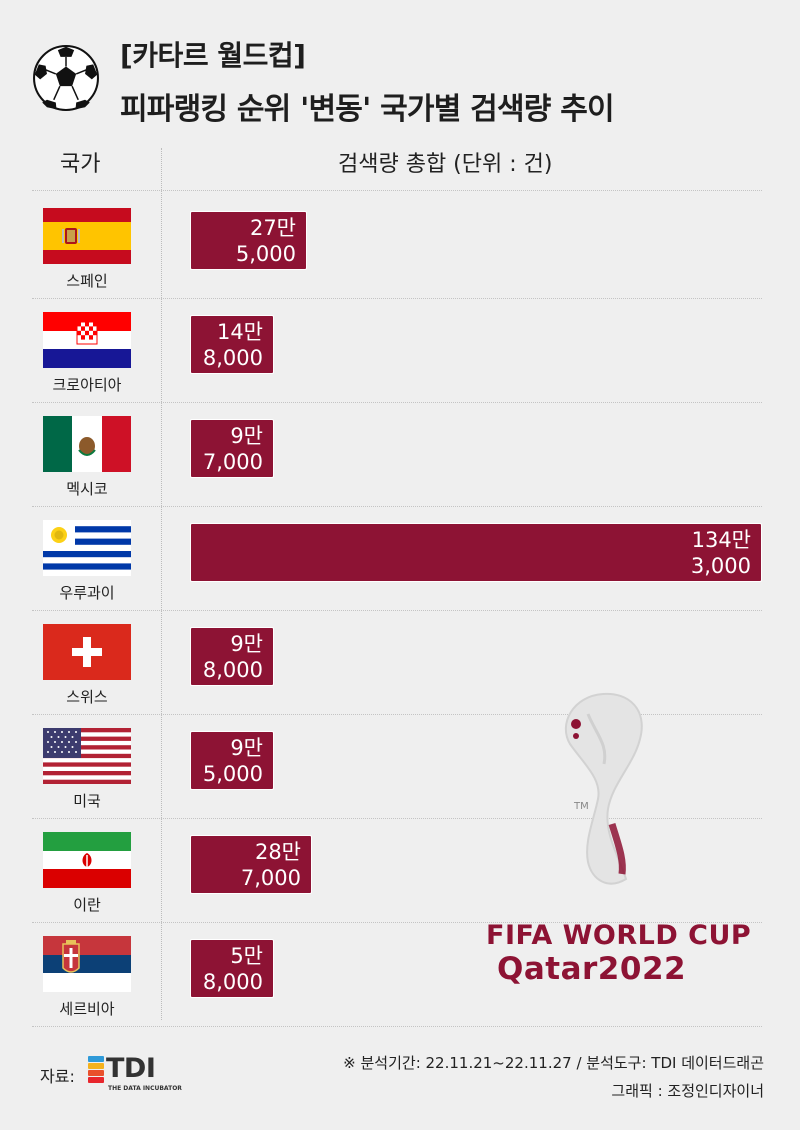  I want to click on bar-value-label: 9만 7,000, so click(233, 449).